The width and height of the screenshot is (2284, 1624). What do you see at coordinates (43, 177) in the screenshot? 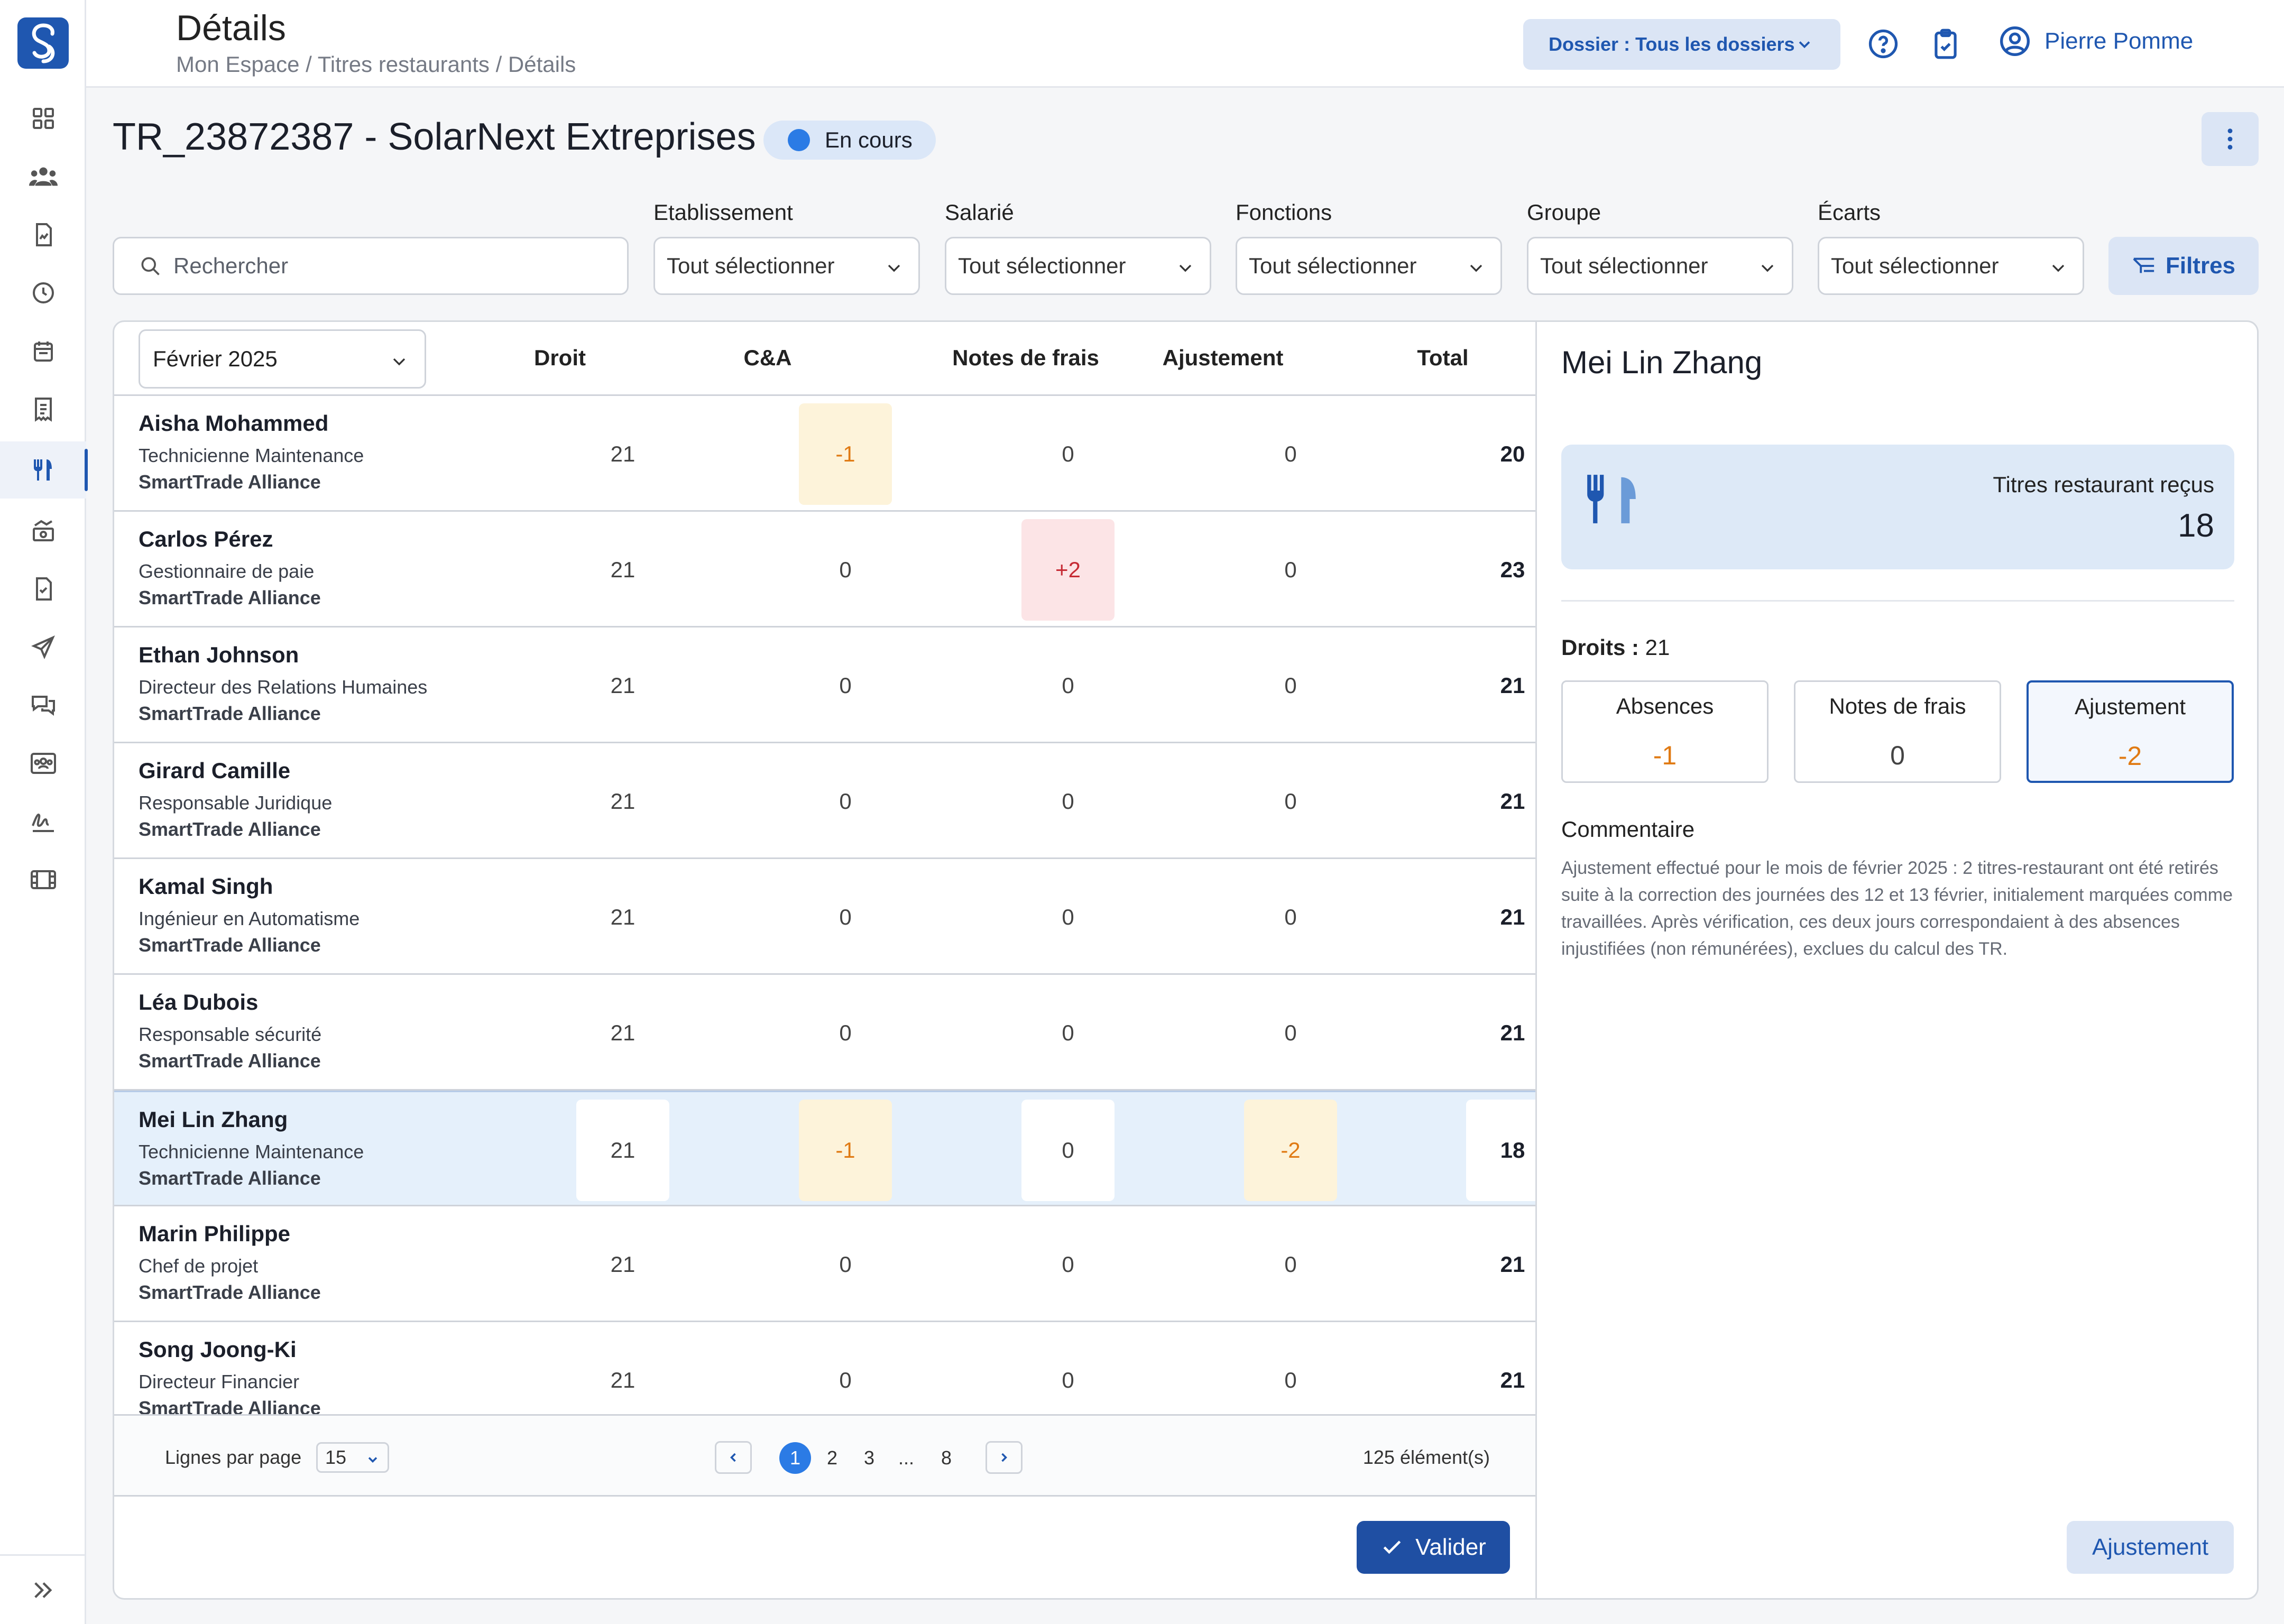
I see `nav-users` at bounding box center [43, 177].